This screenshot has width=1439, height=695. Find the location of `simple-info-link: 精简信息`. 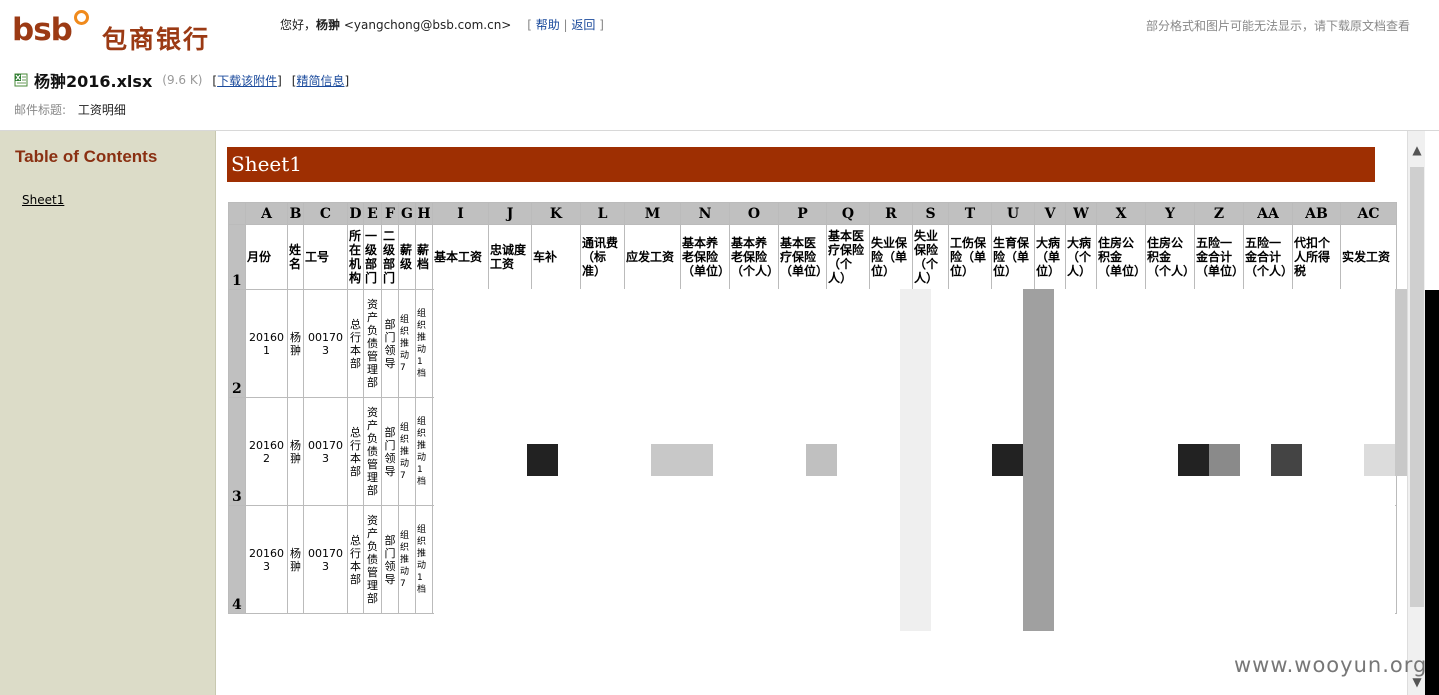

simple-info-link: 精简信息 is located at coordinates (320, 80).